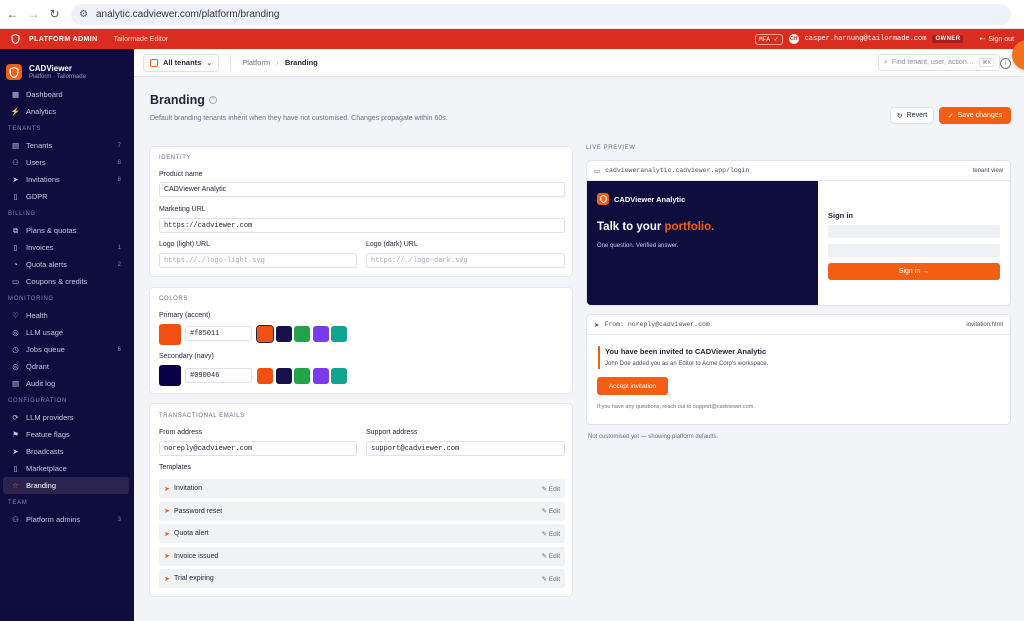 The image size is (1024, 621). I want to click on template-row: ➤ Trial expiring ✎ Edit, so click(362, 578).